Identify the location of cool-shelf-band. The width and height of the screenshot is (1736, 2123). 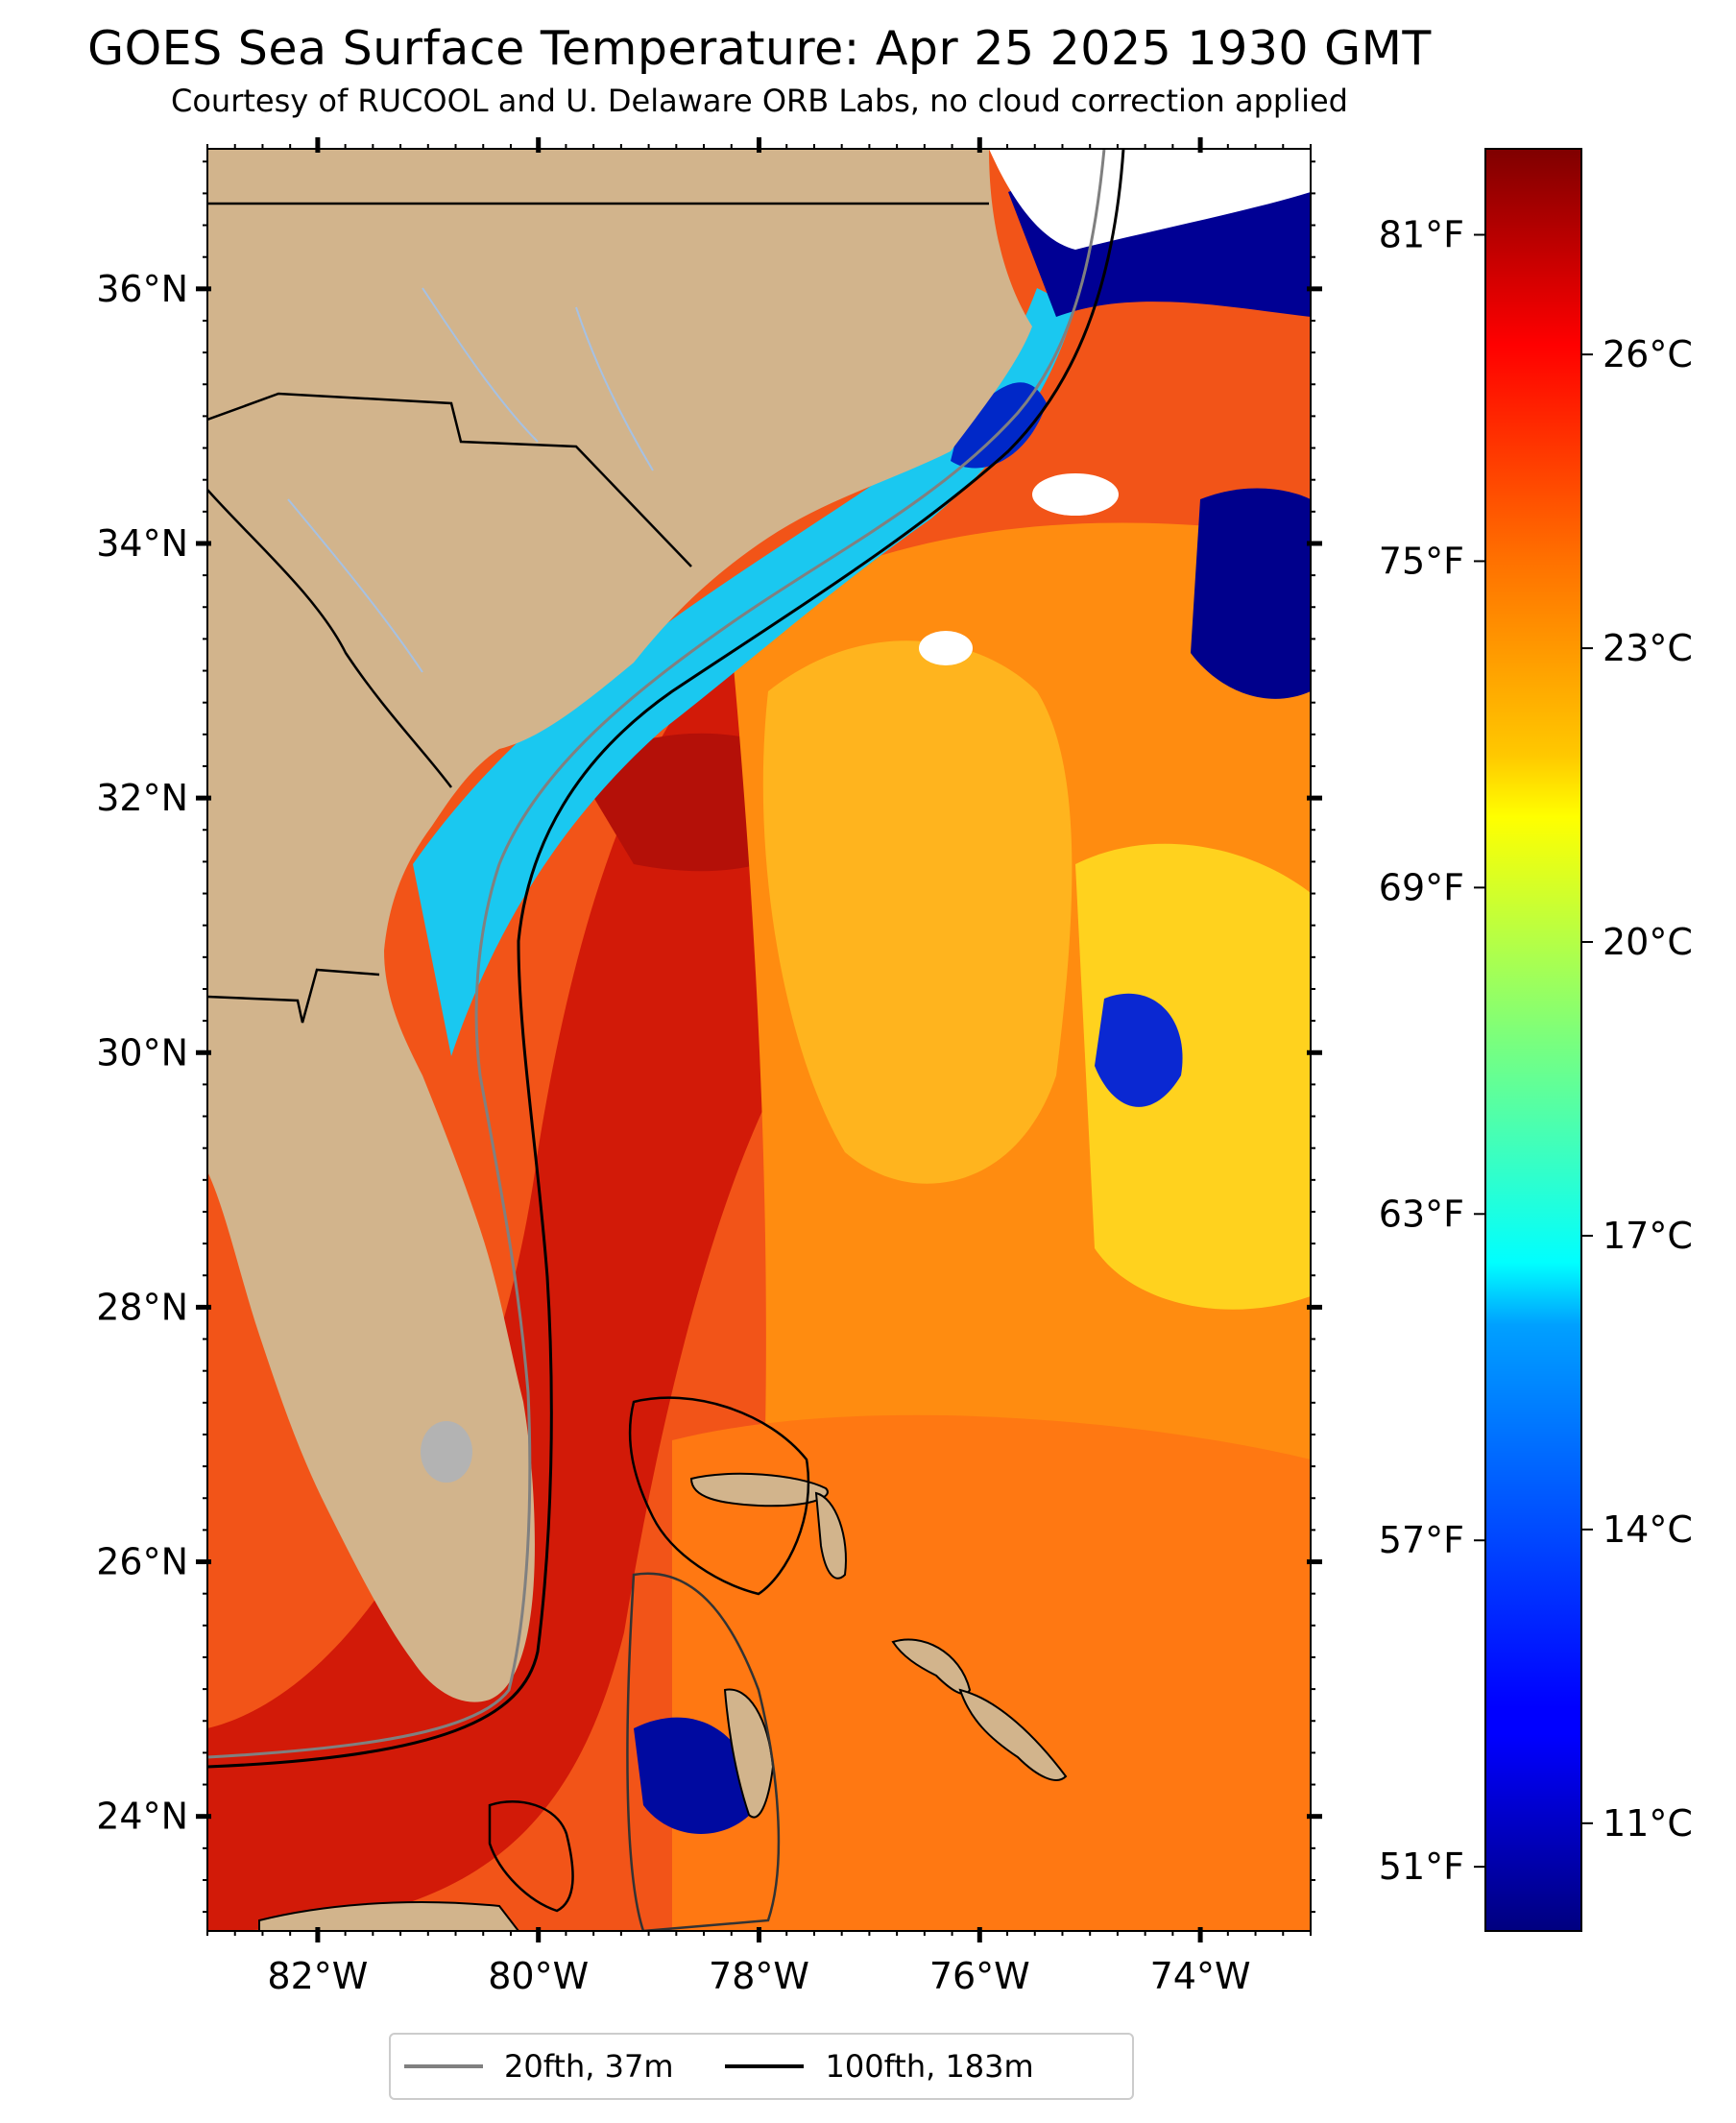
(744, 672).